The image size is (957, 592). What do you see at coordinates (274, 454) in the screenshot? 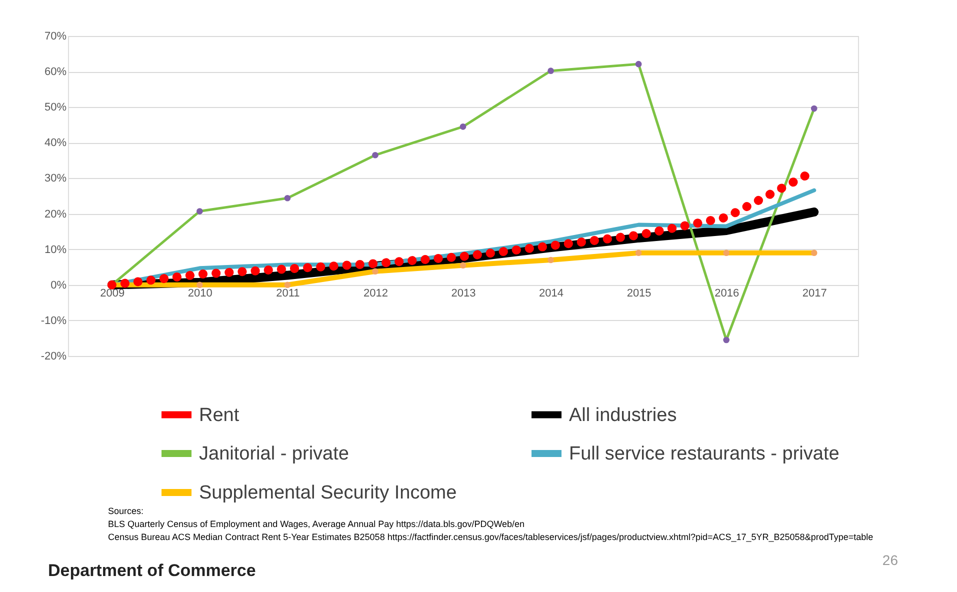
I see `legend-label: Janitorial - private` at bounding box center [274, 454].